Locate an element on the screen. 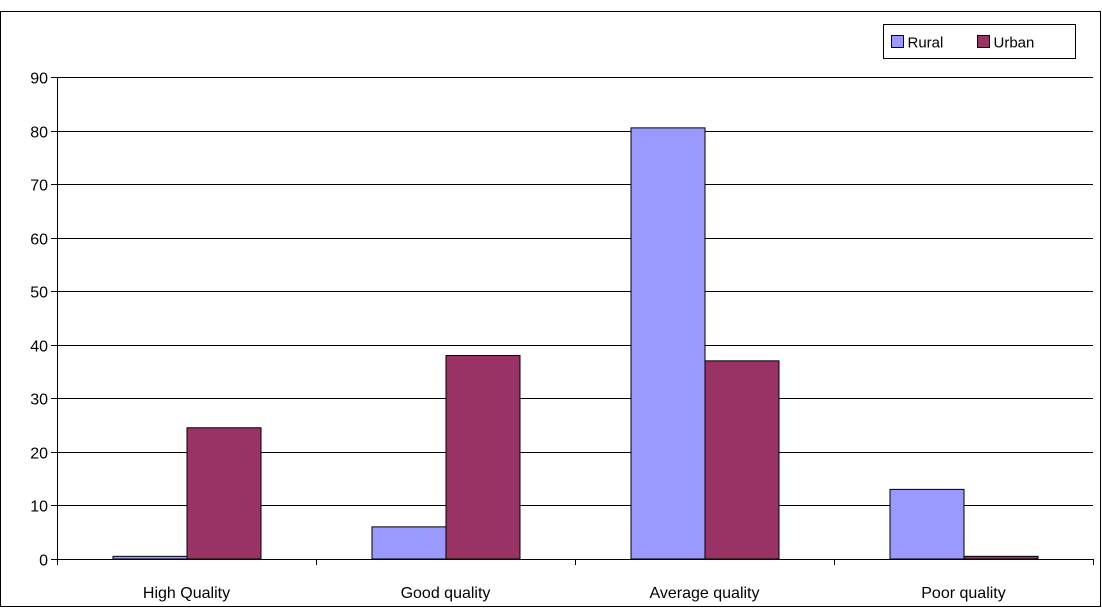 This screenshot has width=1102, height=608. x-category-label: Average quality is located at coordinates (705, 593).